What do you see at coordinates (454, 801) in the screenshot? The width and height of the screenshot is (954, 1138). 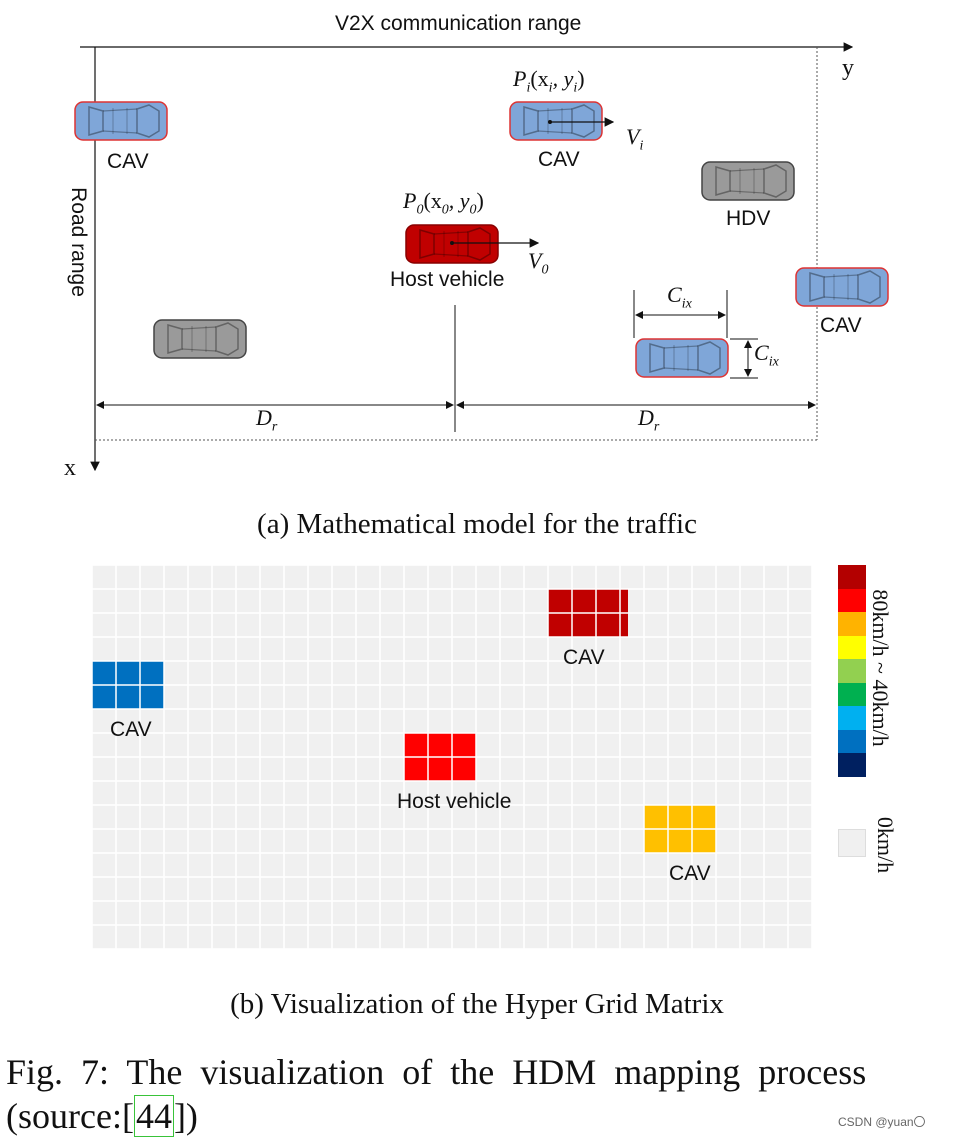 I see `grid-host-vehicle-label: Host vehicle` at bounding box center [454, 801].